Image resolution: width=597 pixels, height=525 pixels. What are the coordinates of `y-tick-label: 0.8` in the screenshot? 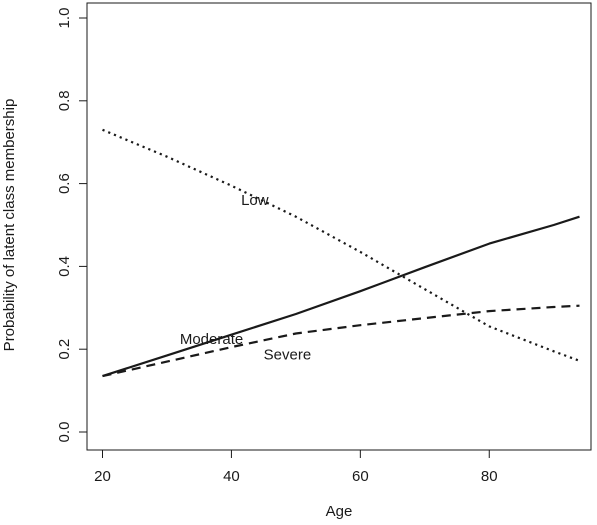 It's located at (64, 100).